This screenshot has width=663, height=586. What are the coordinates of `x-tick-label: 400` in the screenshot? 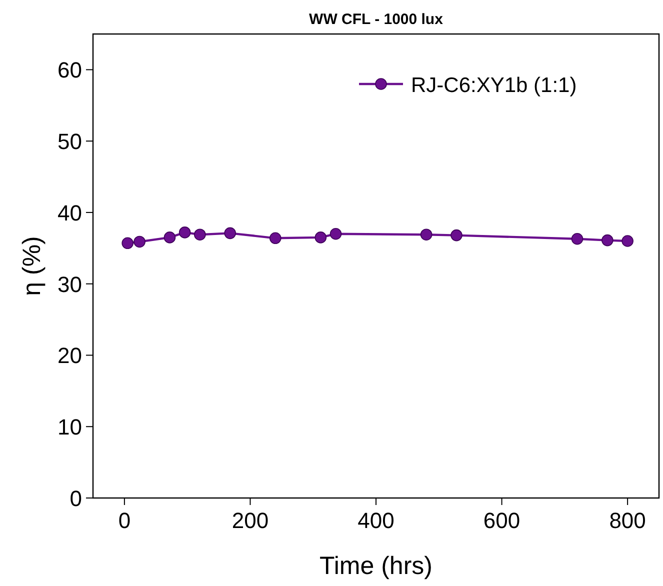 It's located at (376, 520).